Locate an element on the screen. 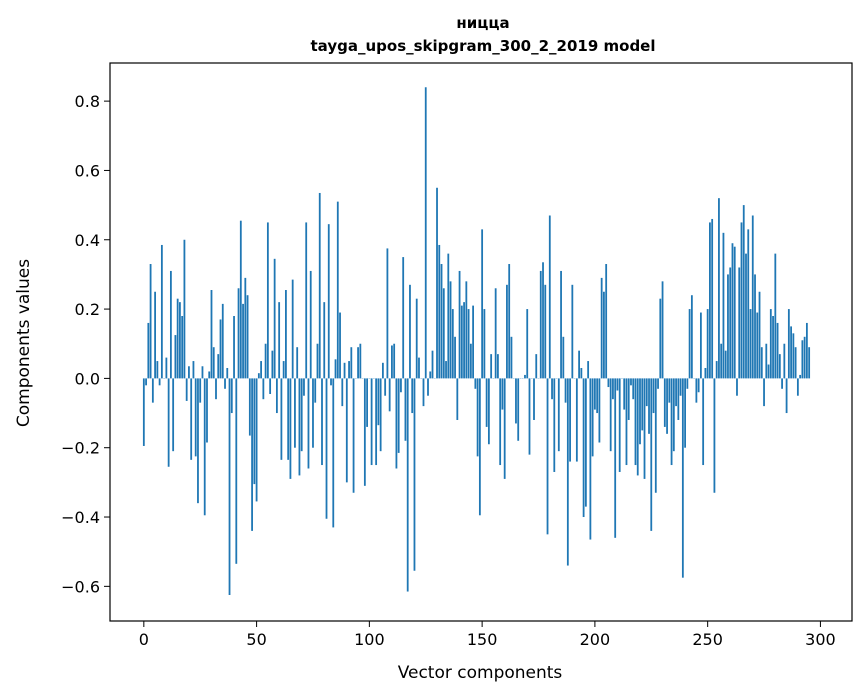  x-tick-label: 50 is located at coordinates (256, 639).